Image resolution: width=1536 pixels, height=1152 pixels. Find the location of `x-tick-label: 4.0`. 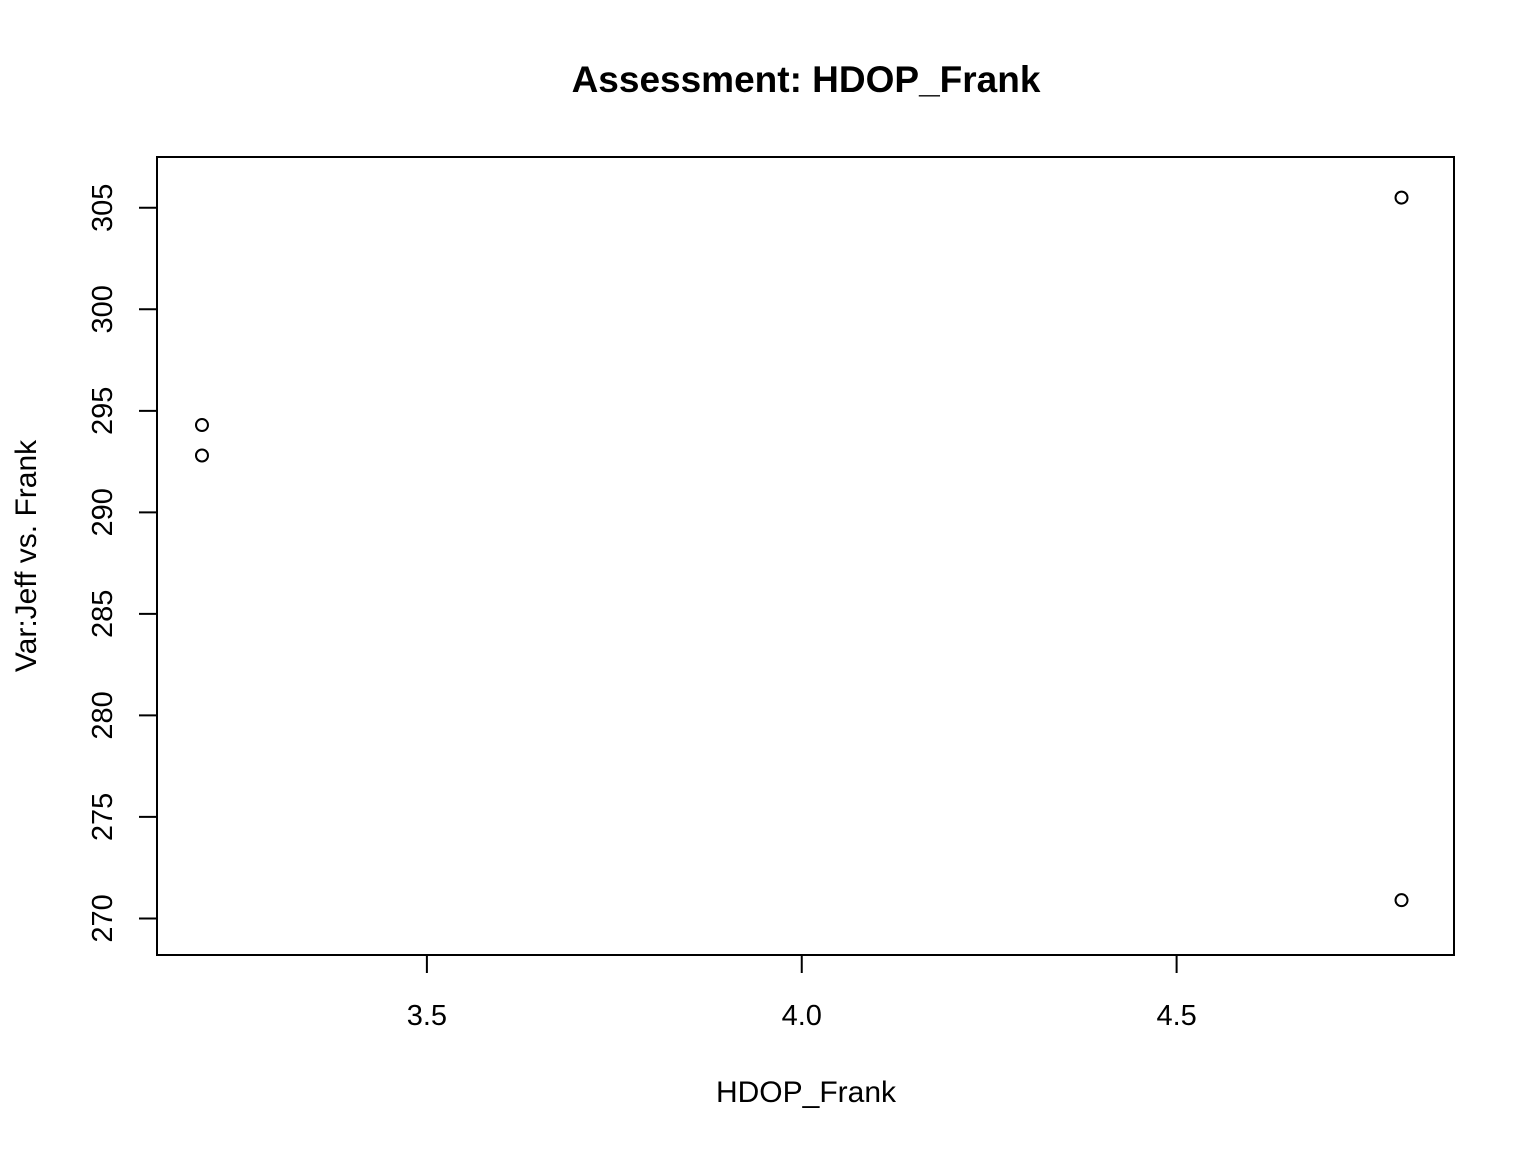

x-tick-label: 4.0 is located at coordinates (802, 1016).